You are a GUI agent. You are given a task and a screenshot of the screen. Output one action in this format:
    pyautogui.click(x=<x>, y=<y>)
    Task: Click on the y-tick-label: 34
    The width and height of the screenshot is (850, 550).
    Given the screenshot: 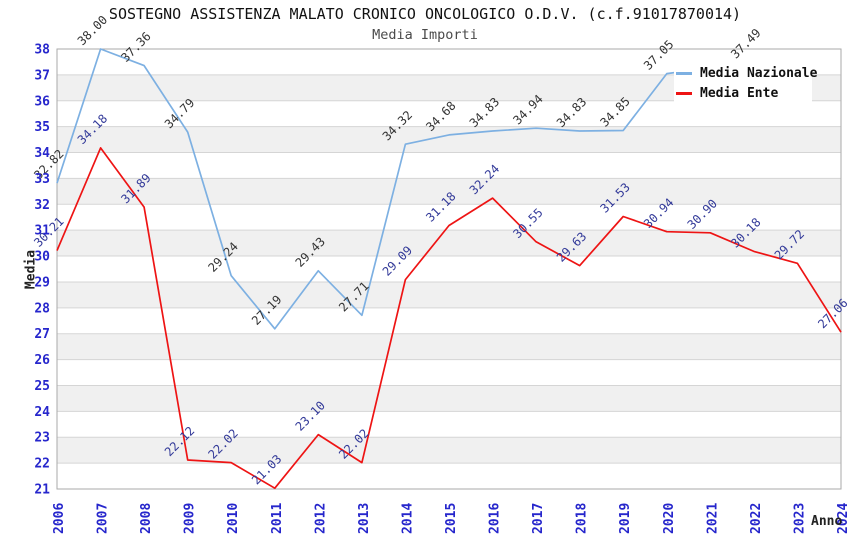 What is the action you would take?
    pyautogui.click(x=42, y=153)
    